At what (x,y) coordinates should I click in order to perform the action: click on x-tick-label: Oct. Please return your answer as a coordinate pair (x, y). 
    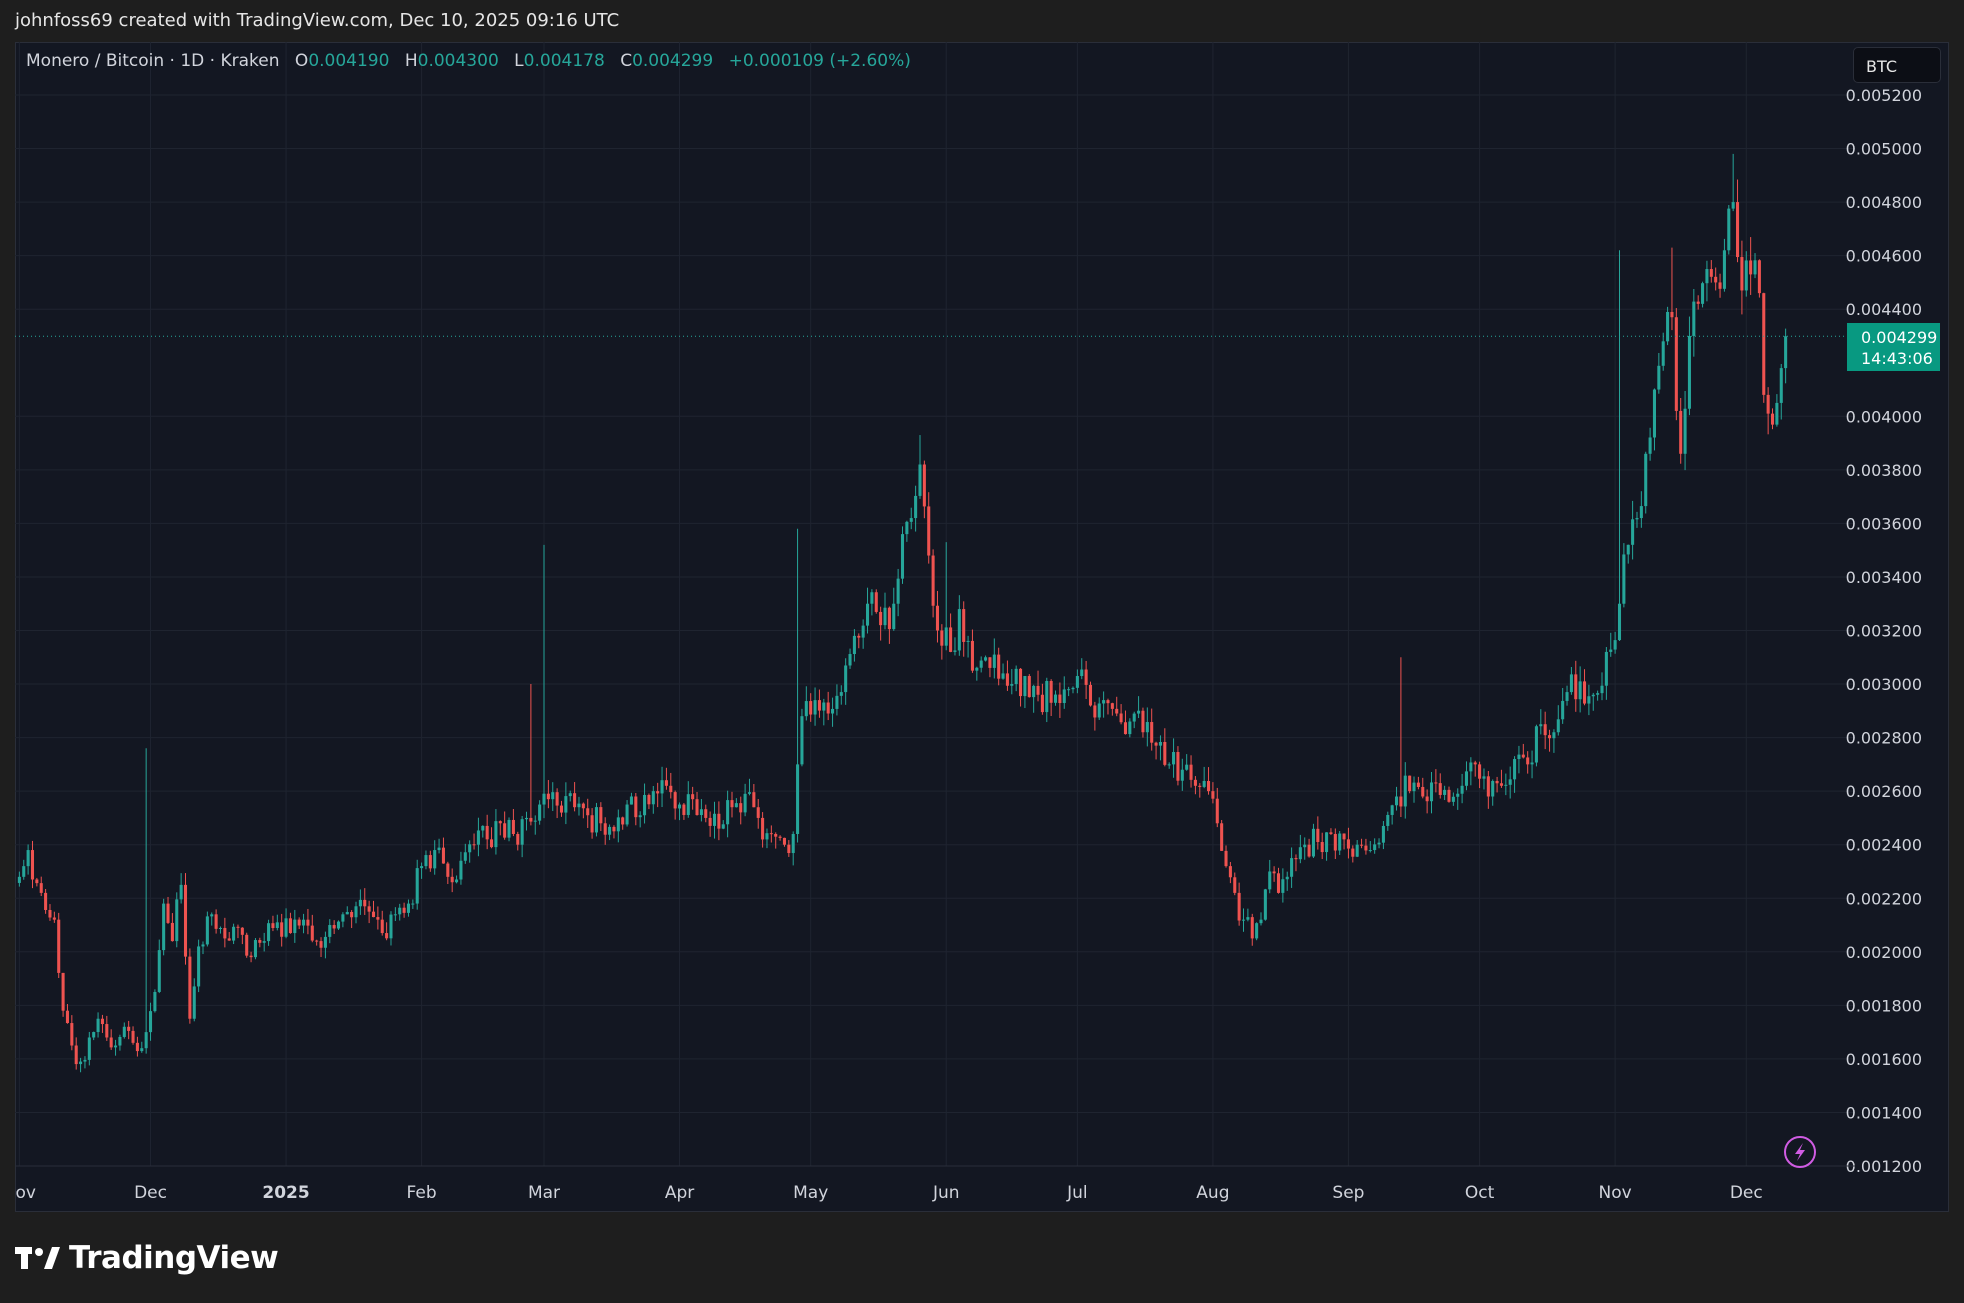
    Looking at the image, I should click on (1480, 1193).